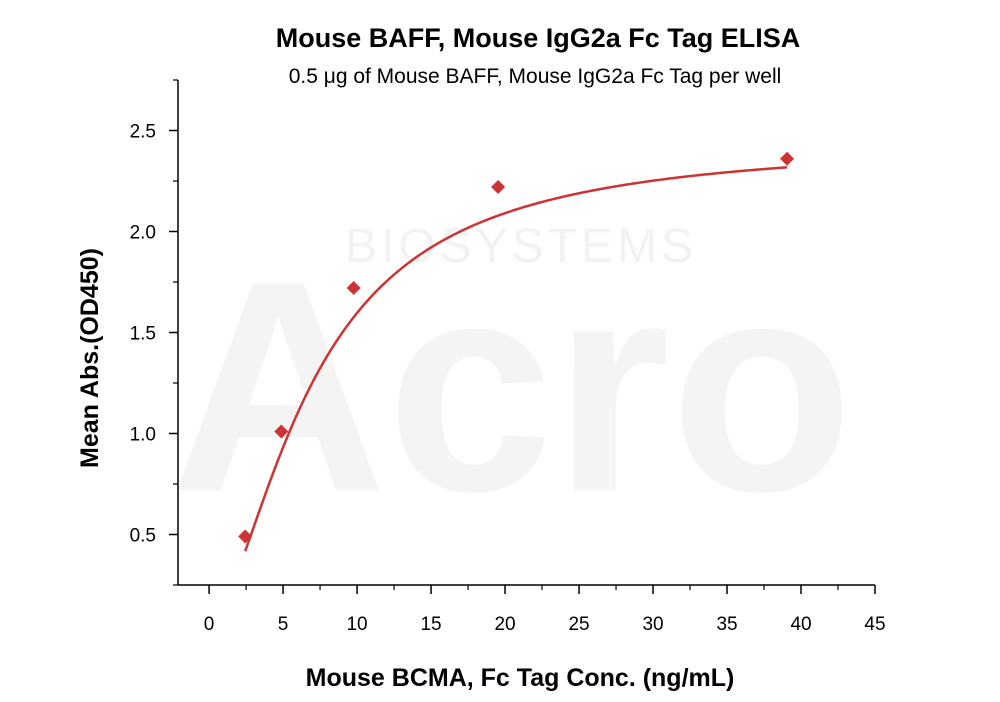 The image size is (1000, 702). I want to click on x-axis-label: Mouse BCMA, Fc Tag Conc. (ng/mL), so click(520, 678).